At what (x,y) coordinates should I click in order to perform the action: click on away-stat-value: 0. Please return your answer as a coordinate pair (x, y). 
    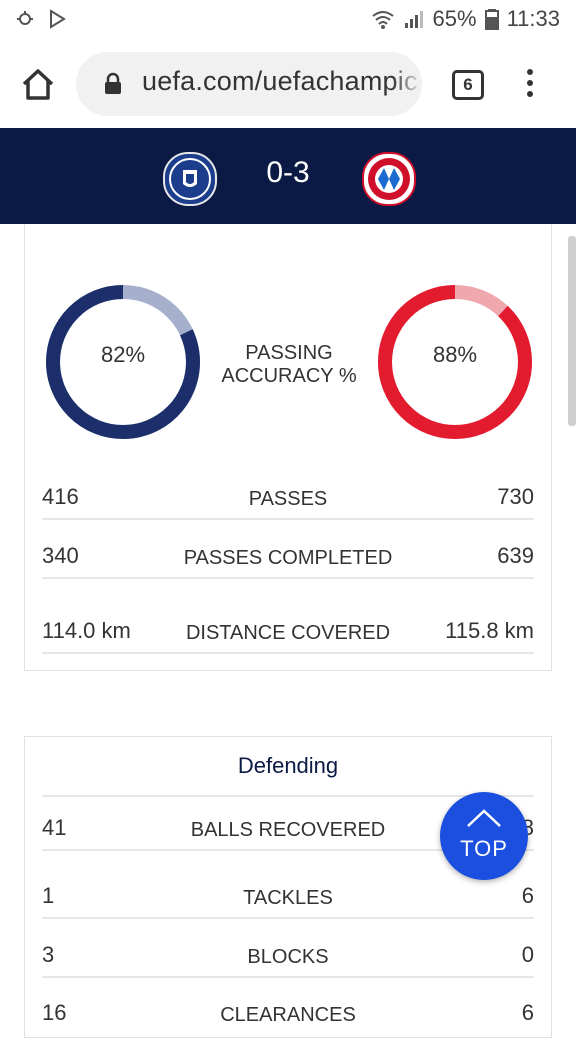
    Looking at the image, I should click on (527, 954).